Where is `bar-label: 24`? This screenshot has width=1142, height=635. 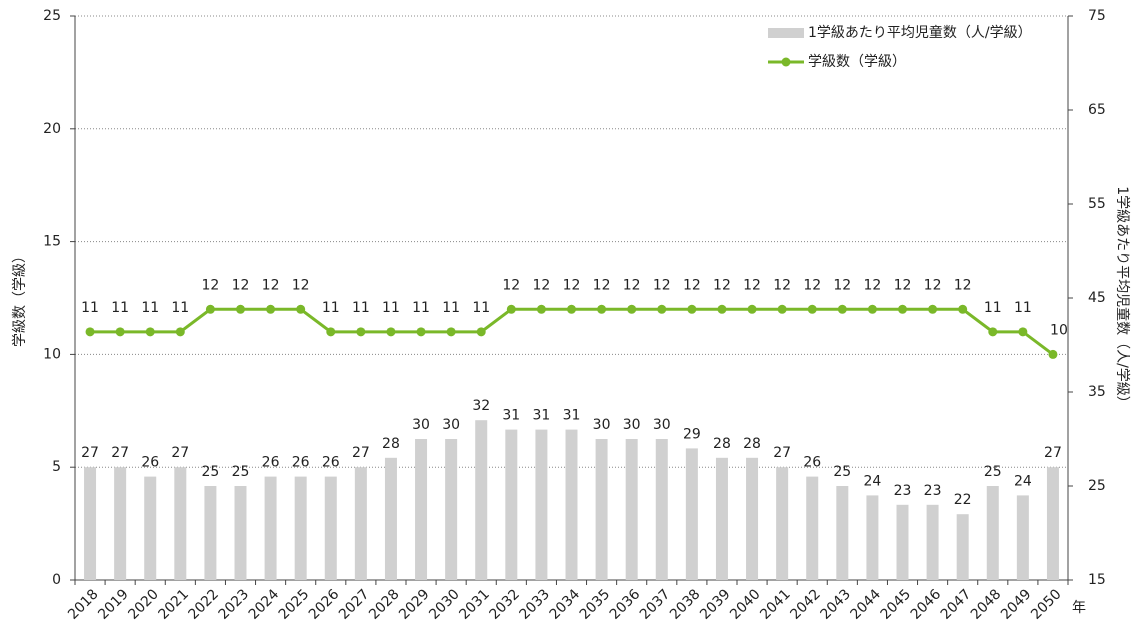
bar-label: 24 is located at coordinates (872, 481).